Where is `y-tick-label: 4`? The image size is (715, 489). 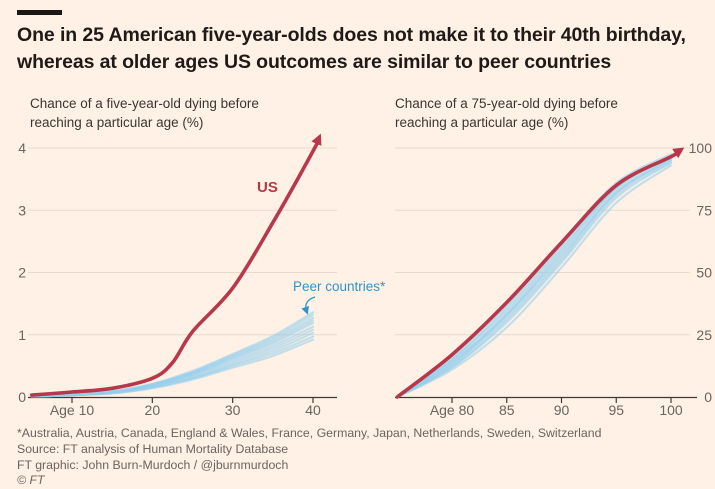
y-tick-label: 4 is located at coordinates (22, 148).